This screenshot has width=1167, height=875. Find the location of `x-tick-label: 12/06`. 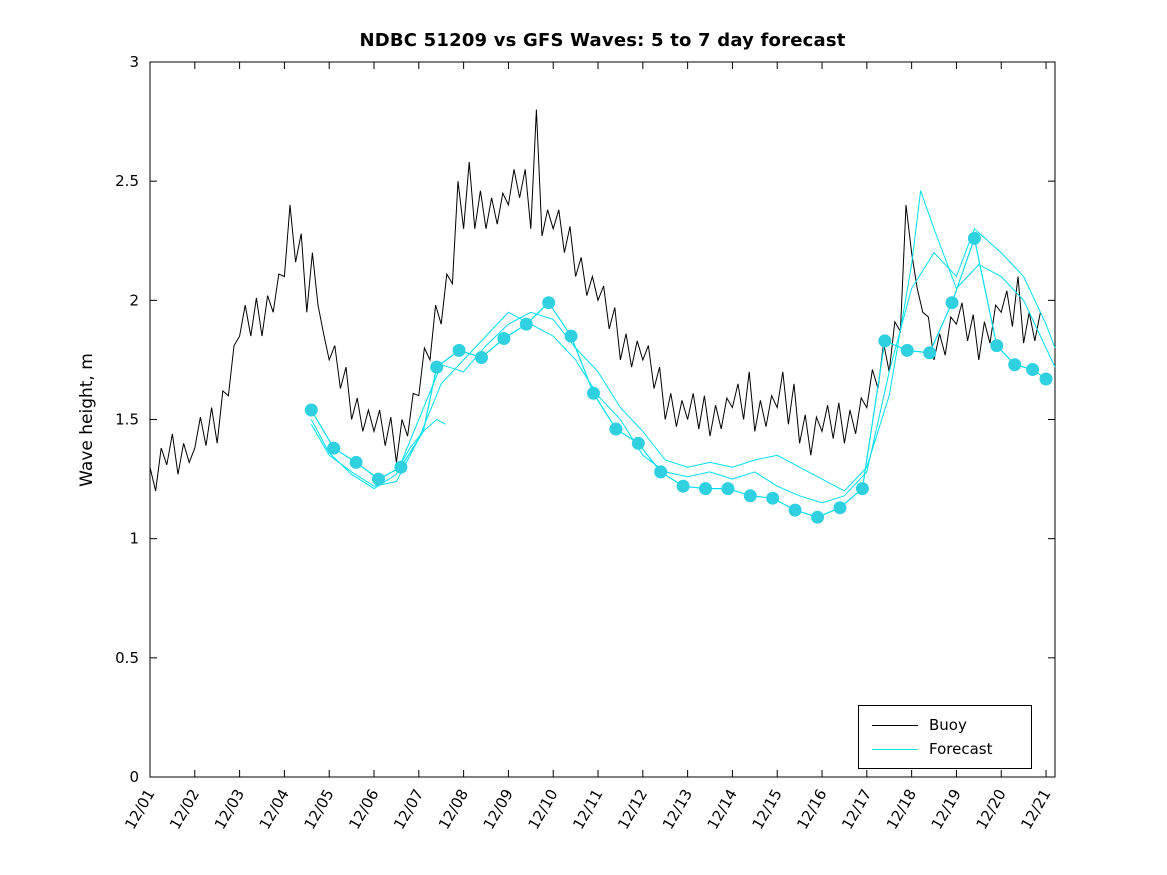

x-tick-label: 12/06 is located at coordinates (363, 809).